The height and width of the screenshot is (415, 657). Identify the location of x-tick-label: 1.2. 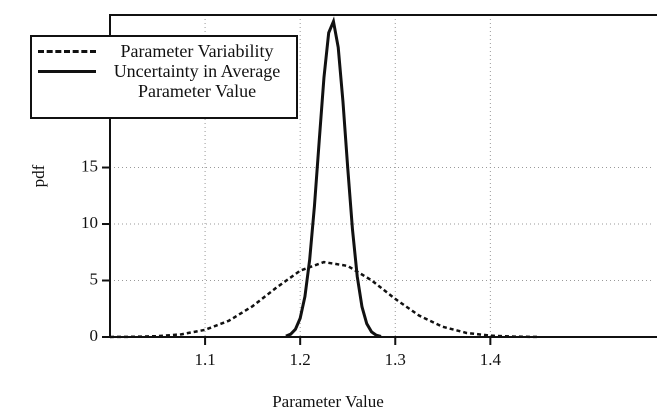
(300, 359).